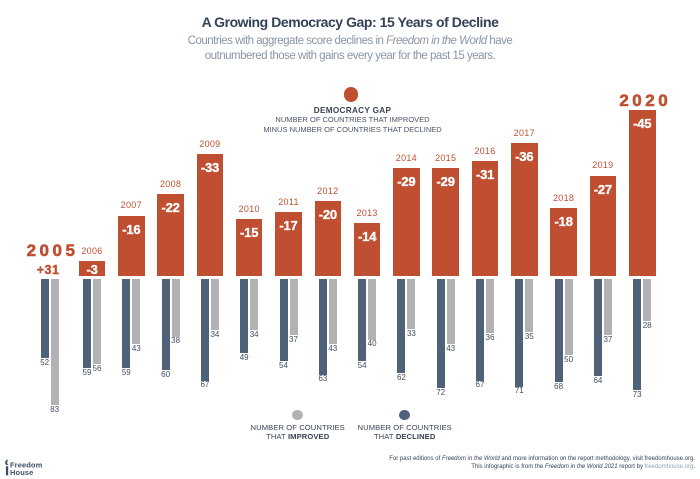 Image resolution: width=700 pixels, height=479 pixels. What do you see at coordinates (26, 465) in the screenshot?
I see `svg-text: Freedom` at bounding box center [26, 465].